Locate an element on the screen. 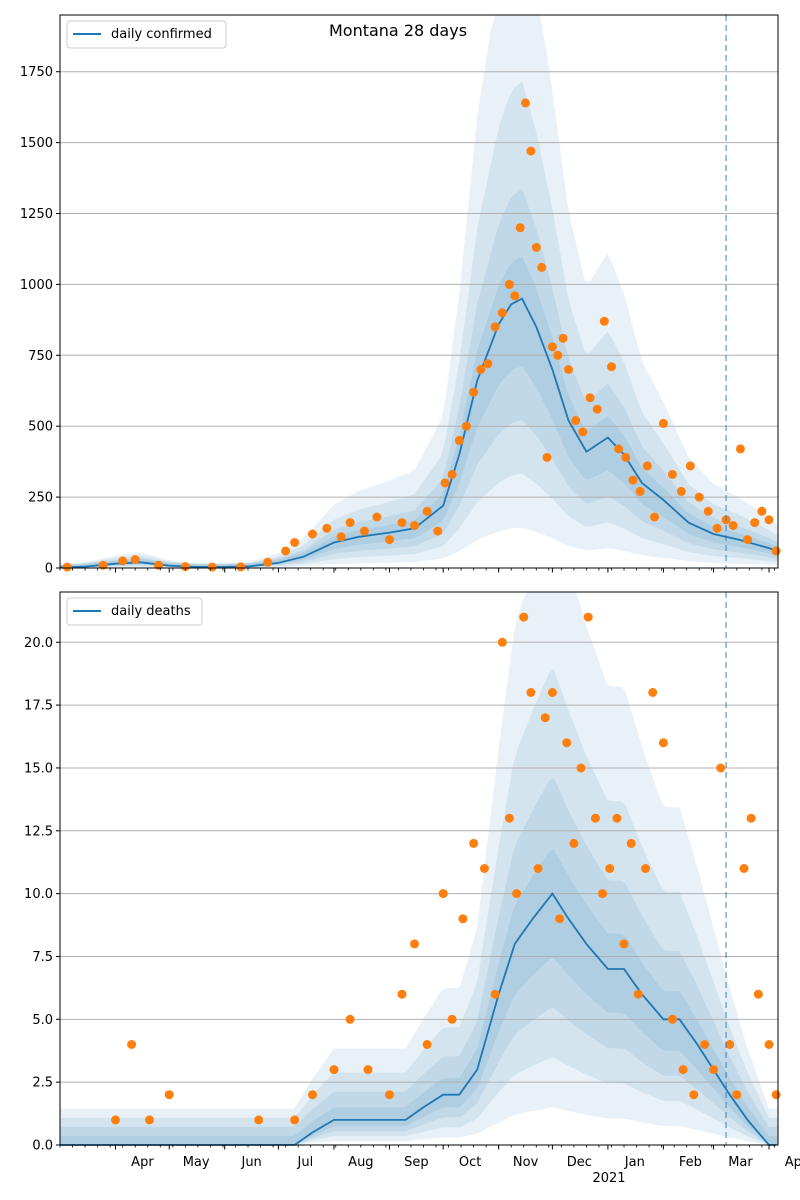  y-tick-label: 1000 is located at coordinates (36, 285).